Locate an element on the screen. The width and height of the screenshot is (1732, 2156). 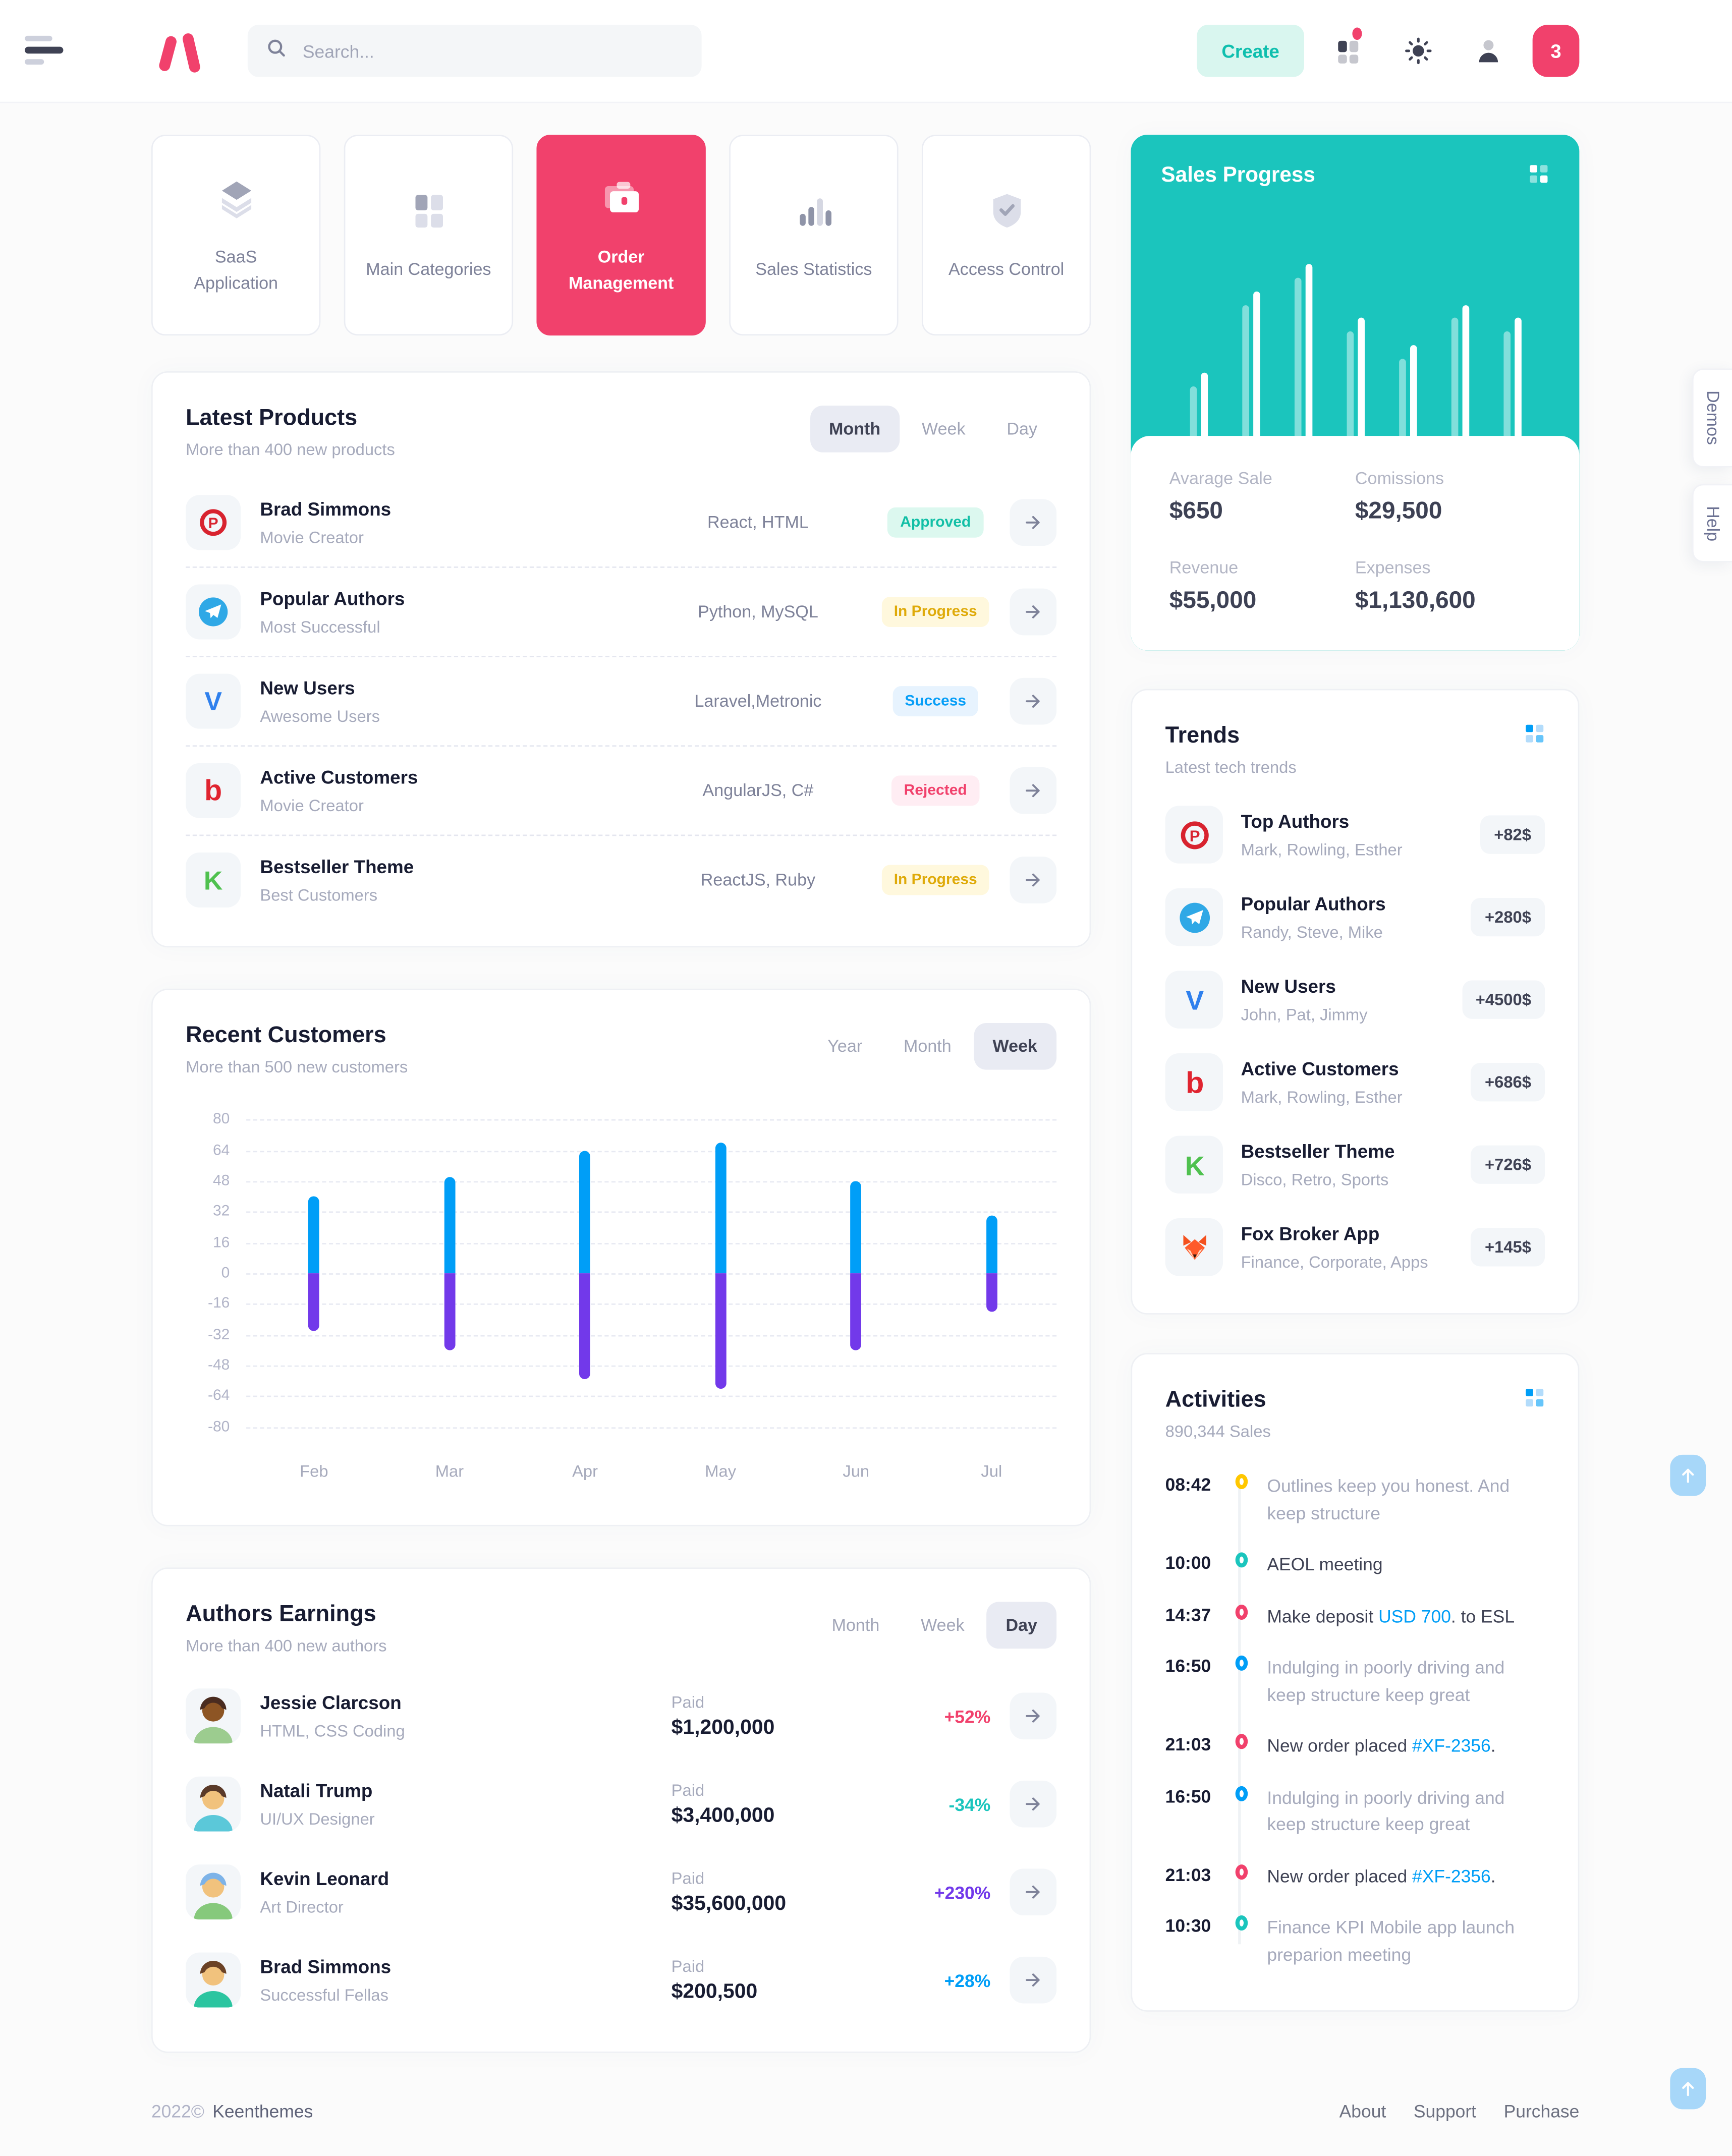
nav-card-saas-application: SaaS Application is located at coordinates (236, 235).